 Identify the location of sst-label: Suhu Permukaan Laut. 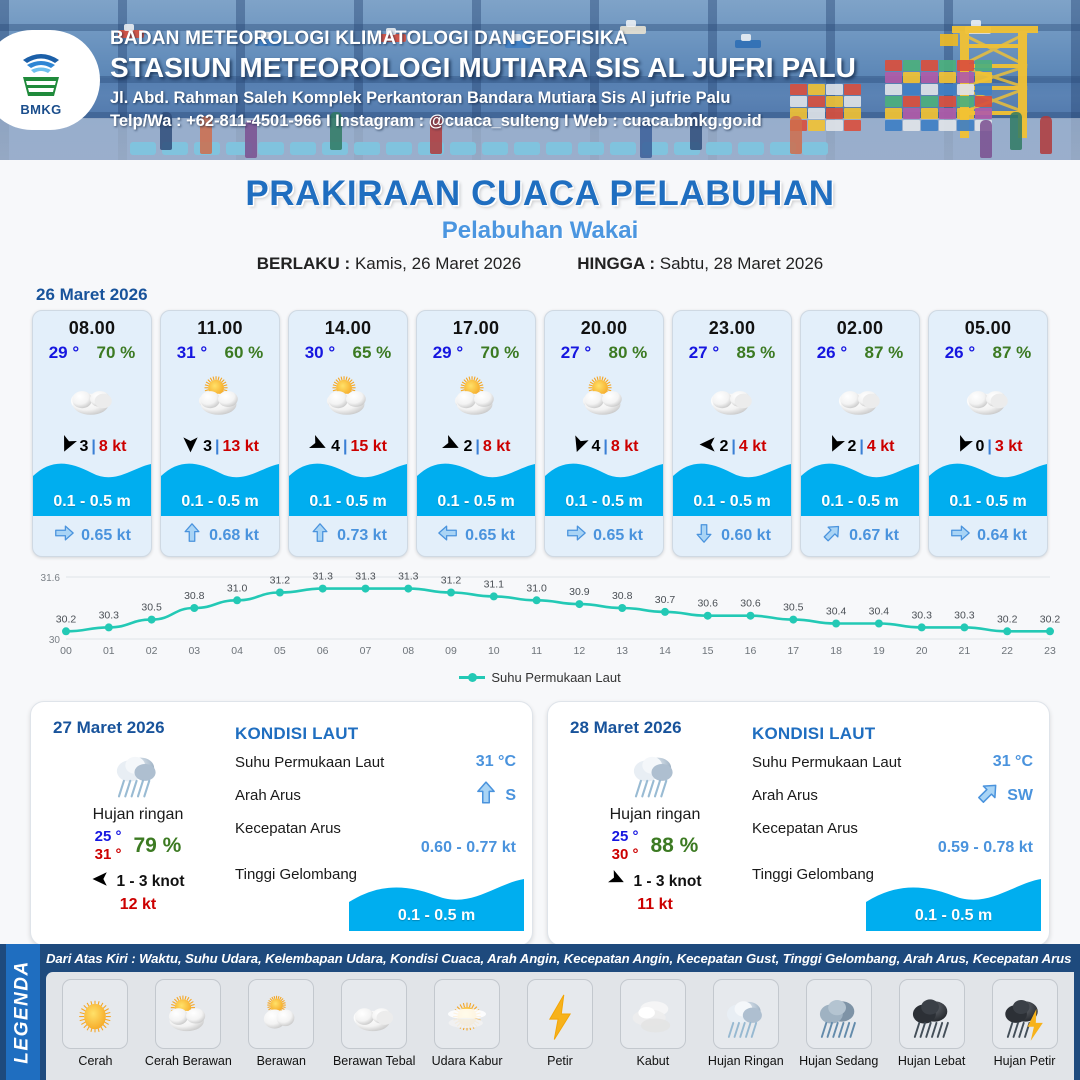
(827, 762).